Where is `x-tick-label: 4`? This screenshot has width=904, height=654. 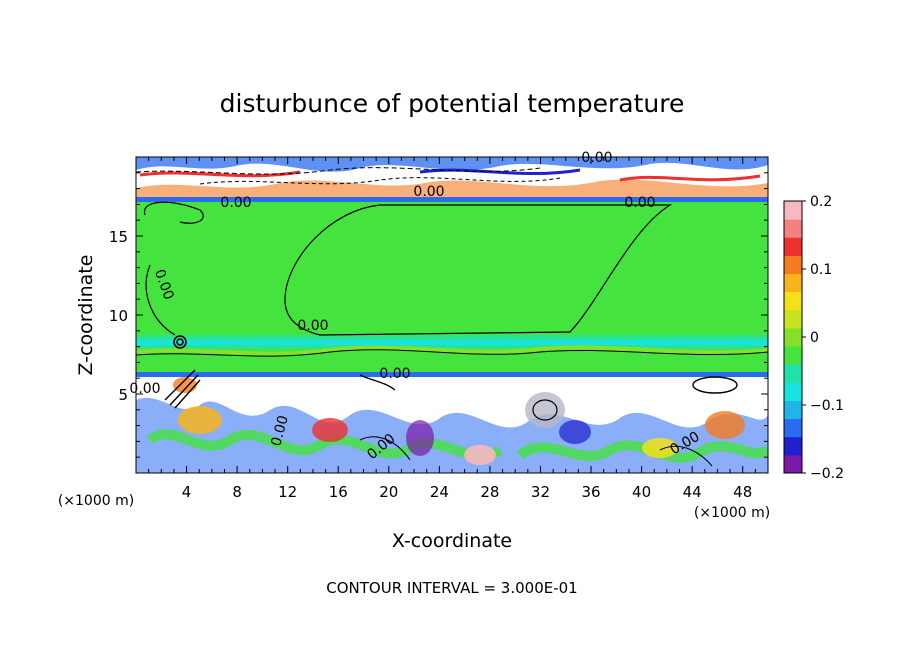
x-tick-label: 4 is located at coordinates (187, 492).